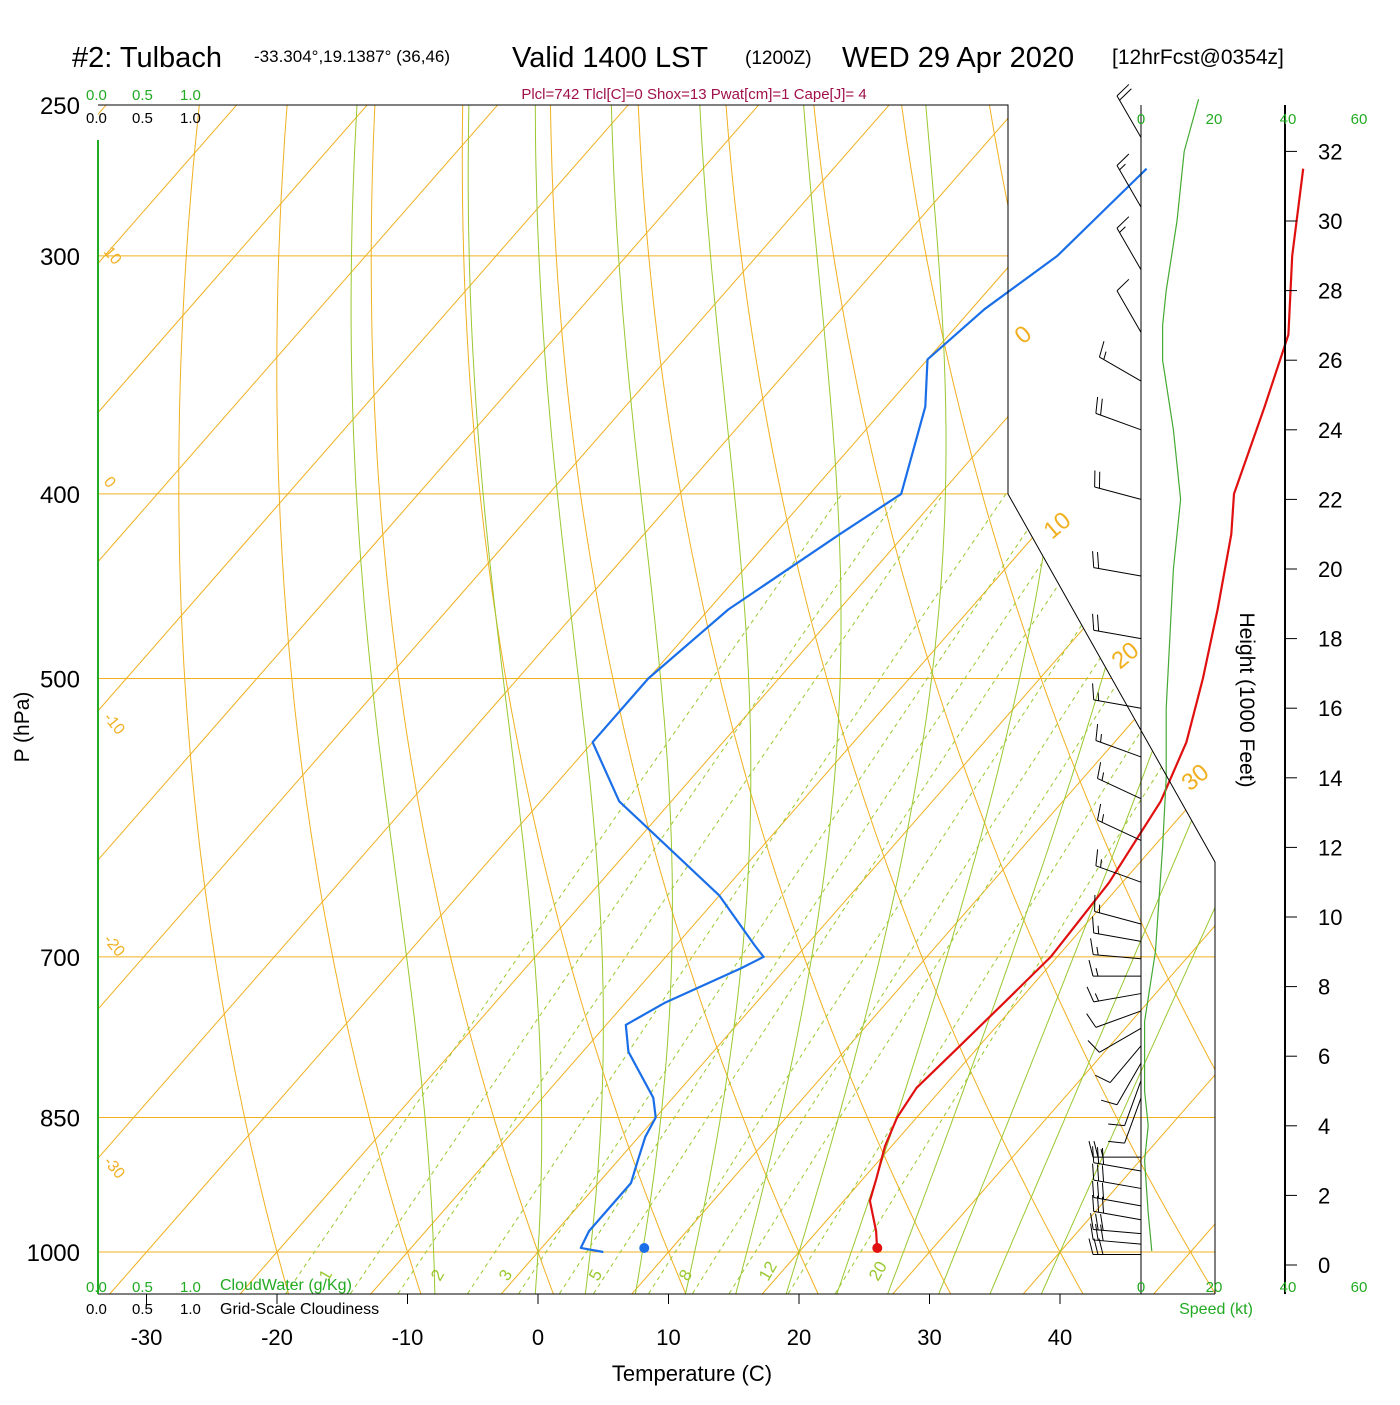  What do you see at coordinates (114, 1168) in the screenshot?
I see `isotherm-label: -30` at bounding box center [114, 1168].